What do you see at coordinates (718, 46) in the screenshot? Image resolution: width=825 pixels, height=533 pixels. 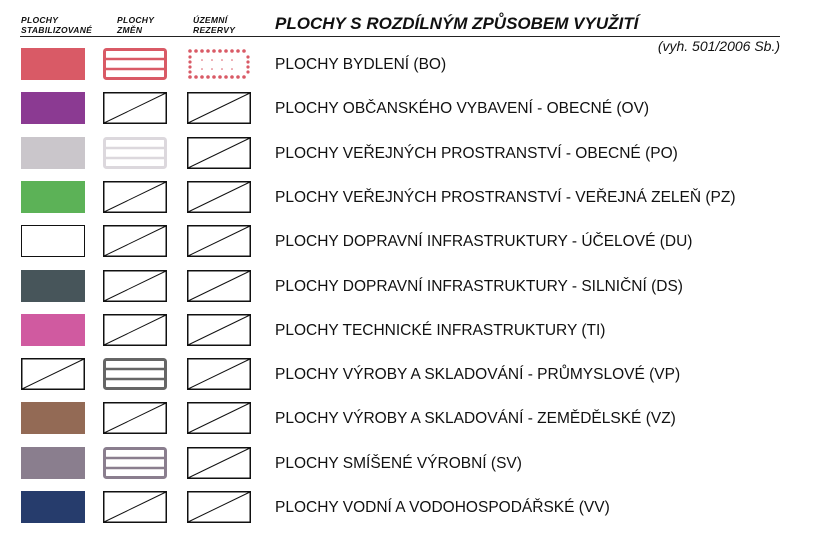 I see `legend-subtitle: (vyh. 501/2006 Sb.)` at bounding box center [718, 46].